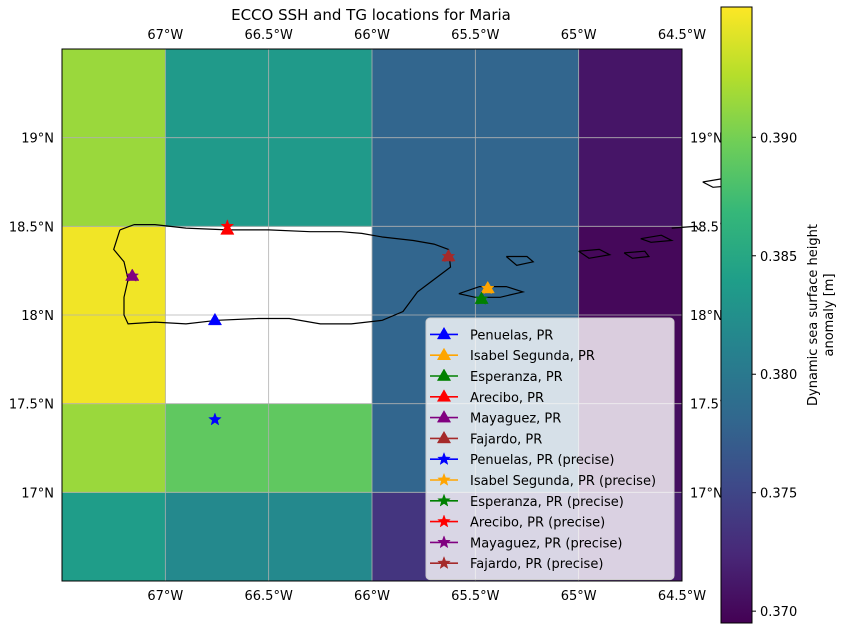 This screenshot has height=632, width=842. I want to click on legend-label: Mayaguez, PR (precise), so click(546, 543).